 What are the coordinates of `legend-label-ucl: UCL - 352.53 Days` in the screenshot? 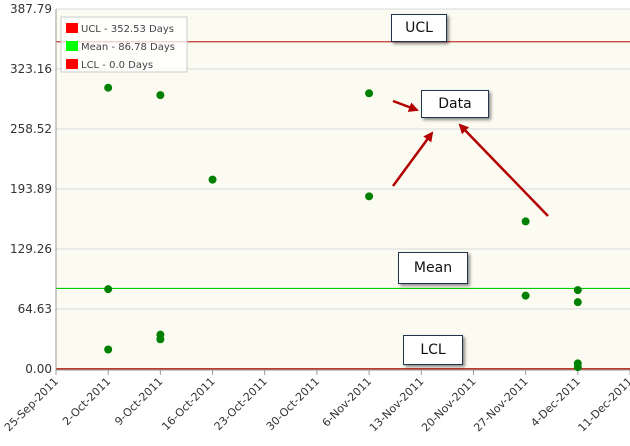 It's located at (127, 29).